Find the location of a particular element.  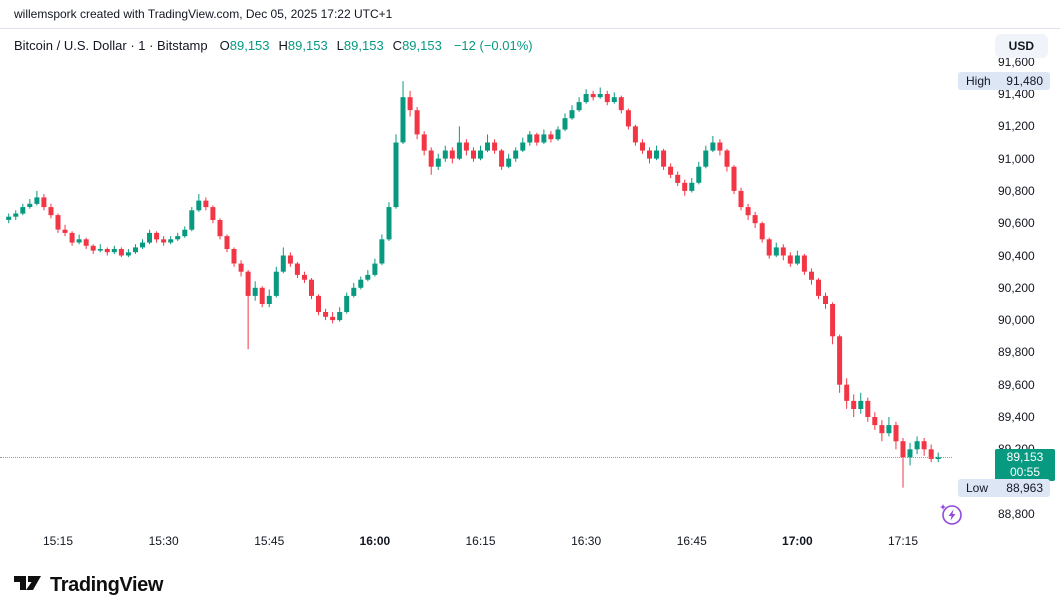

ohlc-h: H89,153 is located at coordinates (303, 45).